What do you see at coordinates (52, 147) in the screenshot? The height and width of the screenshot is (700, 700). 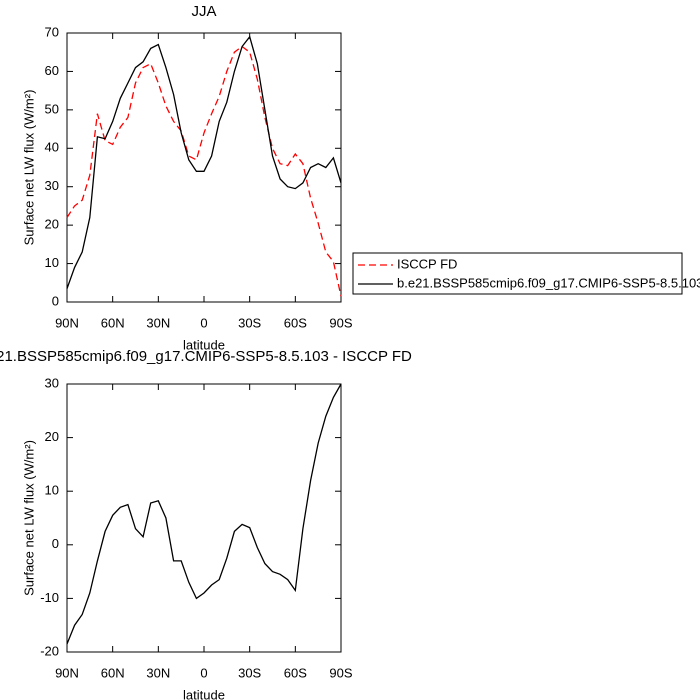 I see `y-tick-label: 40` at bounding box center [52, 147].